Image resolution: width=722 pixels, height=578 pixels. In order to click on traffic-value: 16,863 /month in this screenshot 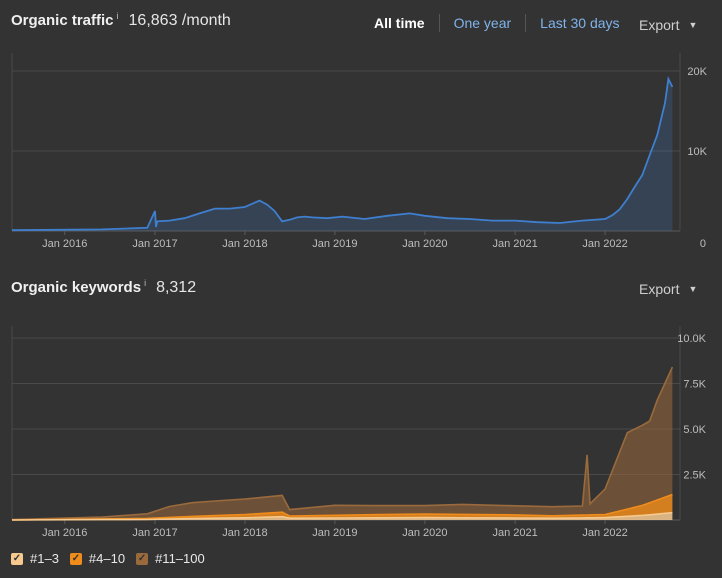, I will do `click(179, 20)`.